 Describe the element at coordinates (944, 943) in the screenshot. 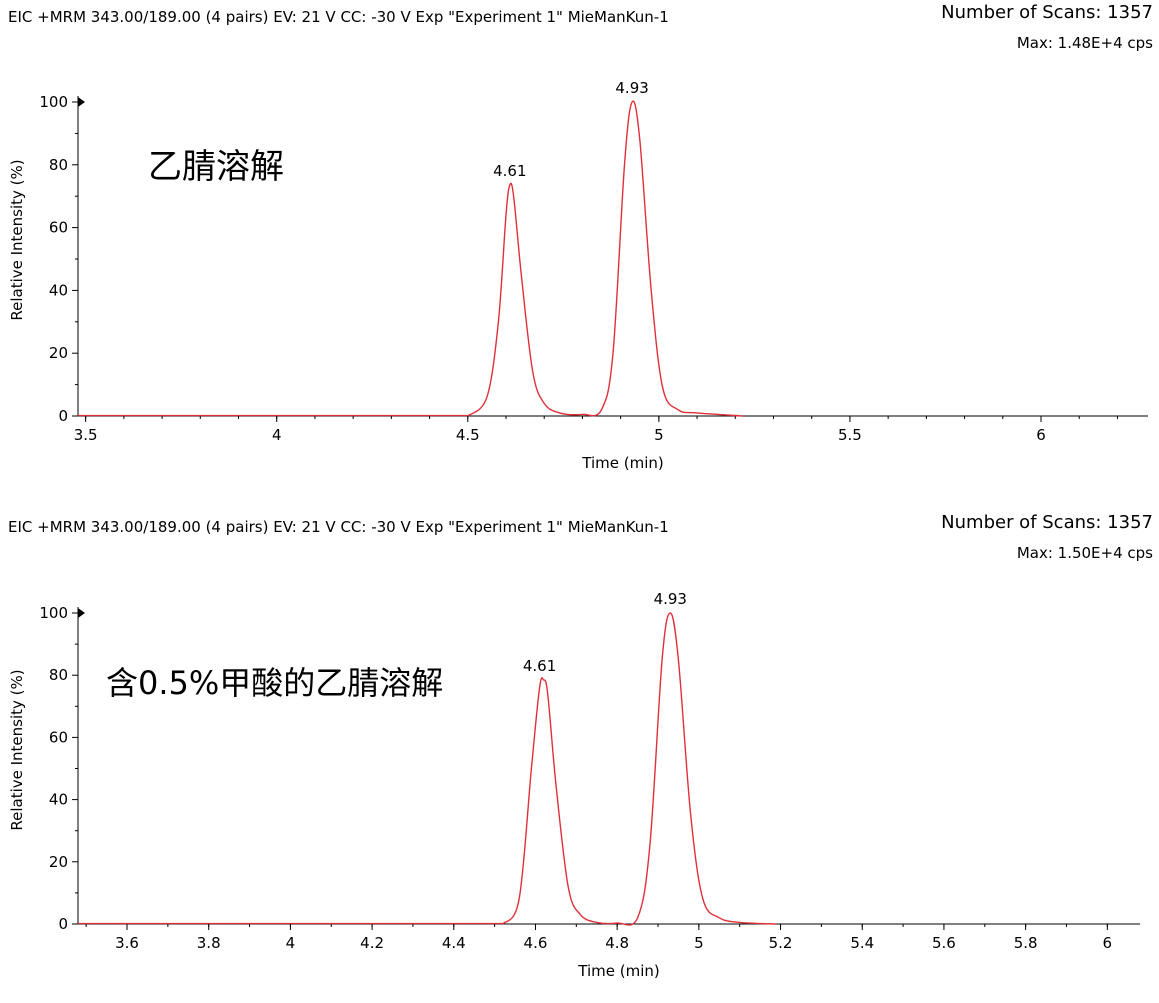

I see `x-tick-label: 5.6` at that location.